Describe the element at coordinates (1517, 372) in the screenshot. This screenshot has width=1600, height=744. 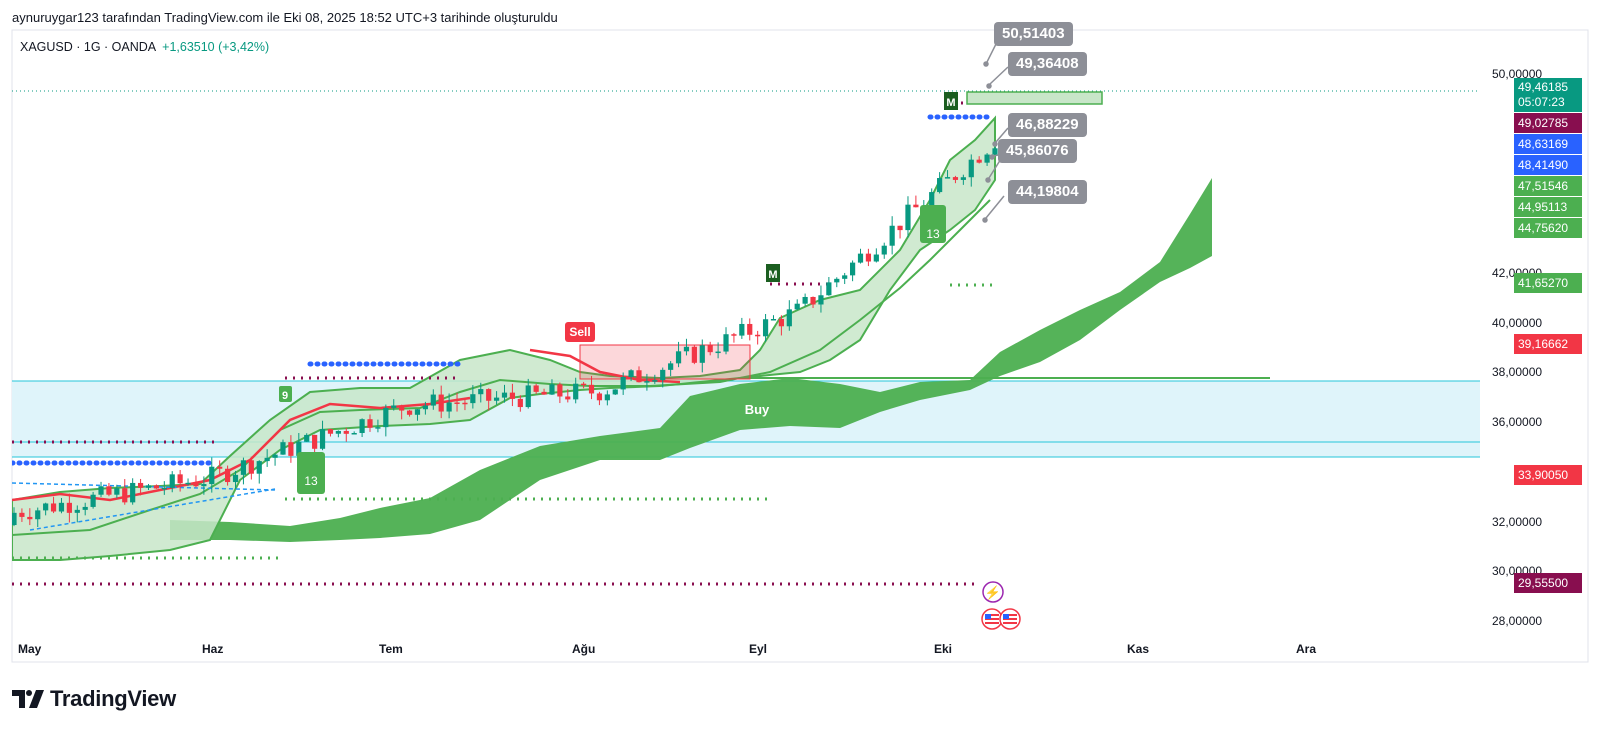
I see `y-tick-label: 38,00000` at that location.